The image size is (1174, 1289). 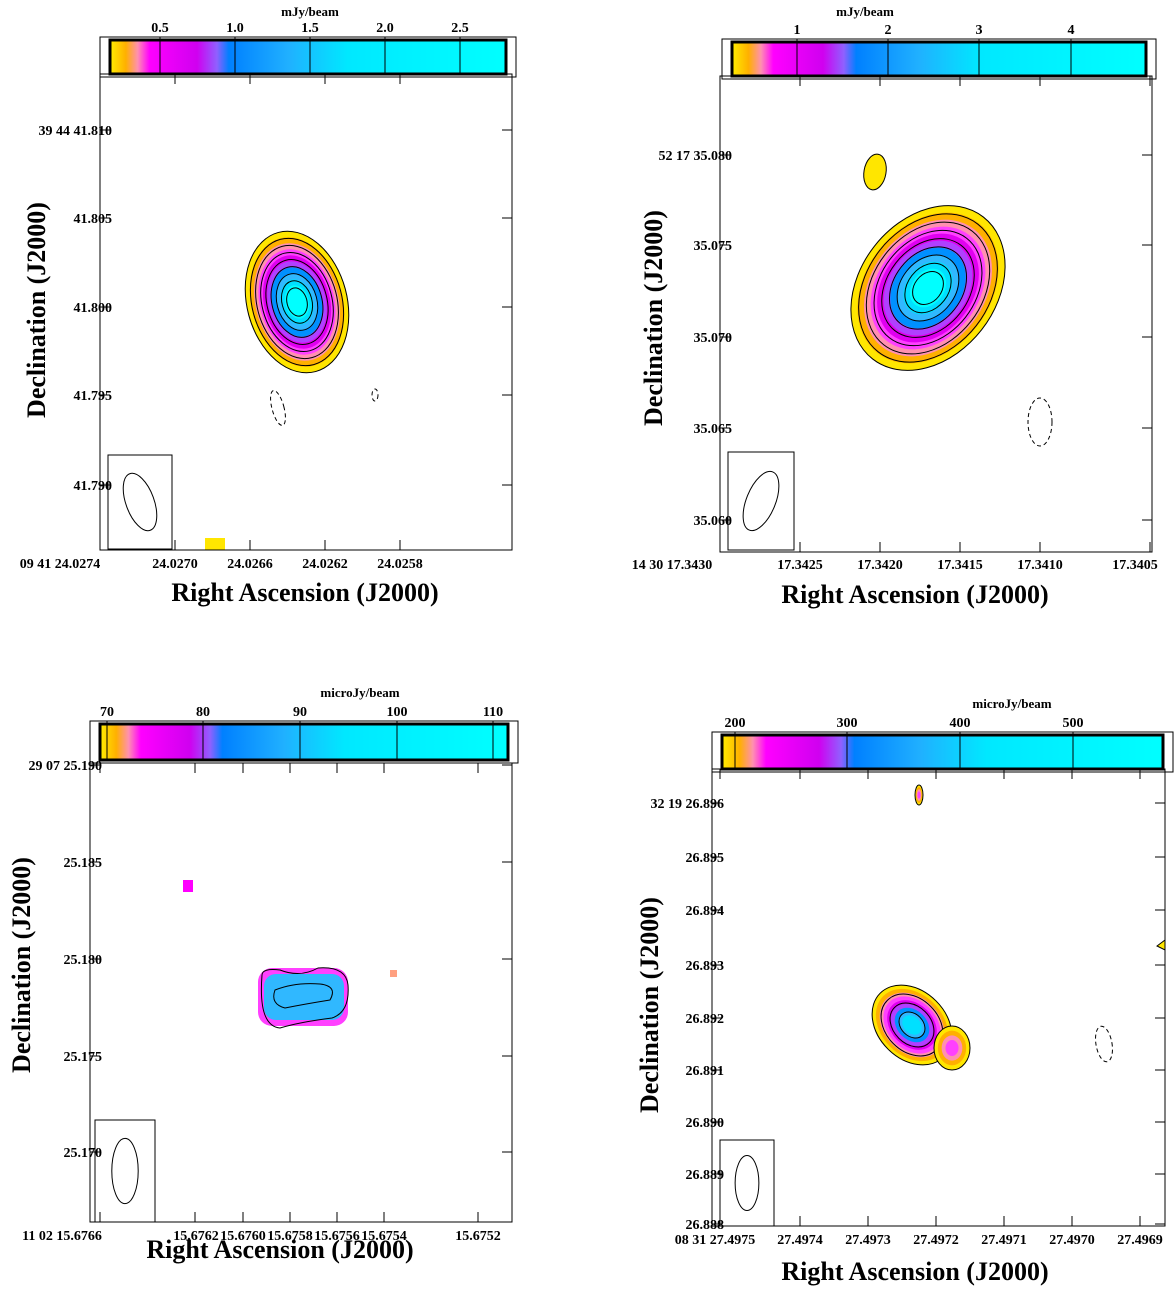 What do you see at coordinates (868, 1240) in the screenshot?
I see `x-tick-label: 27.4973` at bounding box center [868, 1240].